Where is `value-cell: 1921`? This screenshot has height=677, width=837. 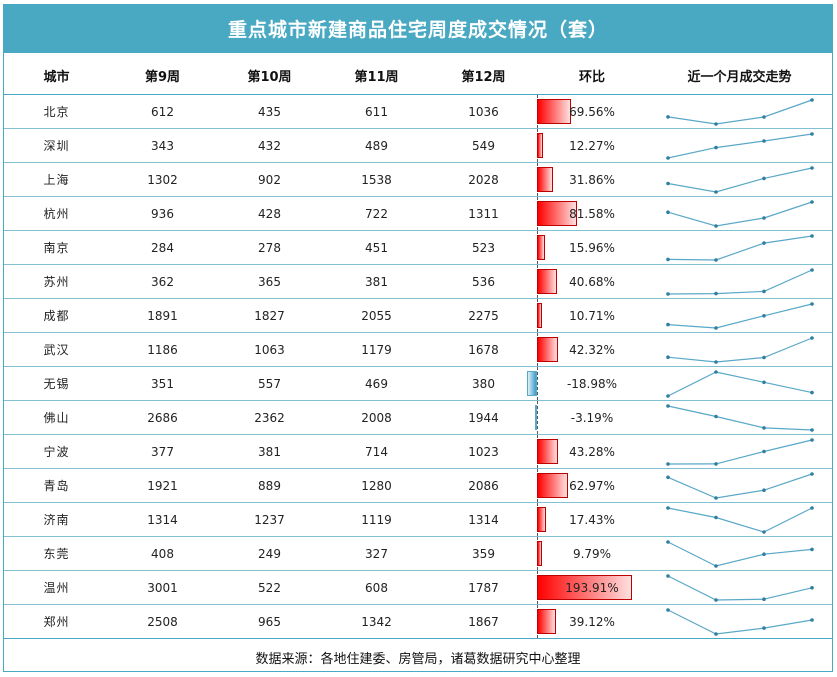
value-cell: 1921 is located at coordinates (162, 485).